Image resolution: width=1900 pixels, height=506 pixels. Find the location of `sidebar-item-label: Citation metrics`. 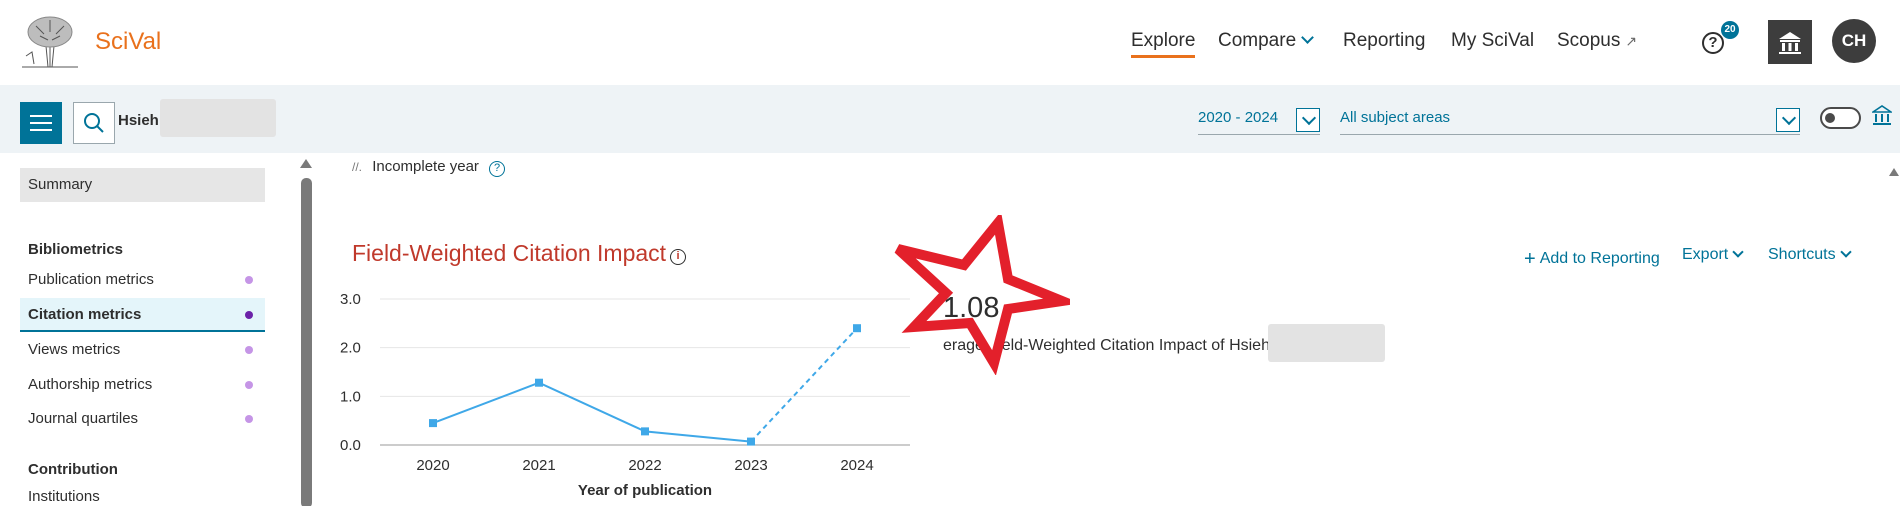

sidebar-item-label: Citation metrics is located at coordinates (85, 314).